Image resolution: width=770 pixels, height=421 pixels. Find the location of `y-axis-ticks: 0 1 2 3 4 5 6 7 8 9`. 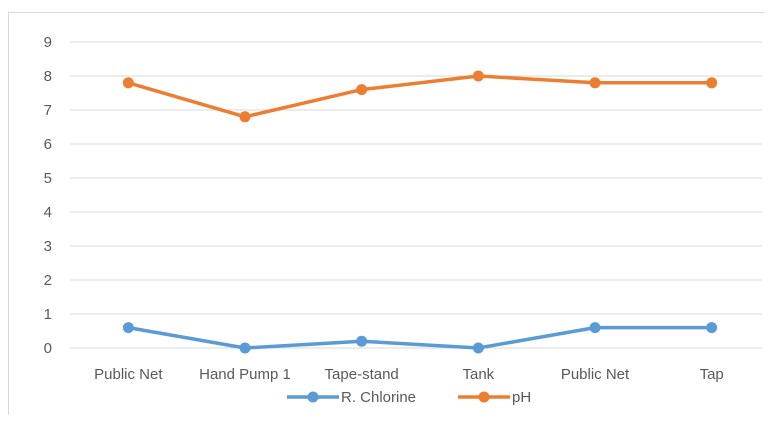

y-axis-ticks: 0 1 2 3 4 5 6 7 8 9 is located at coordinates (48, 195).